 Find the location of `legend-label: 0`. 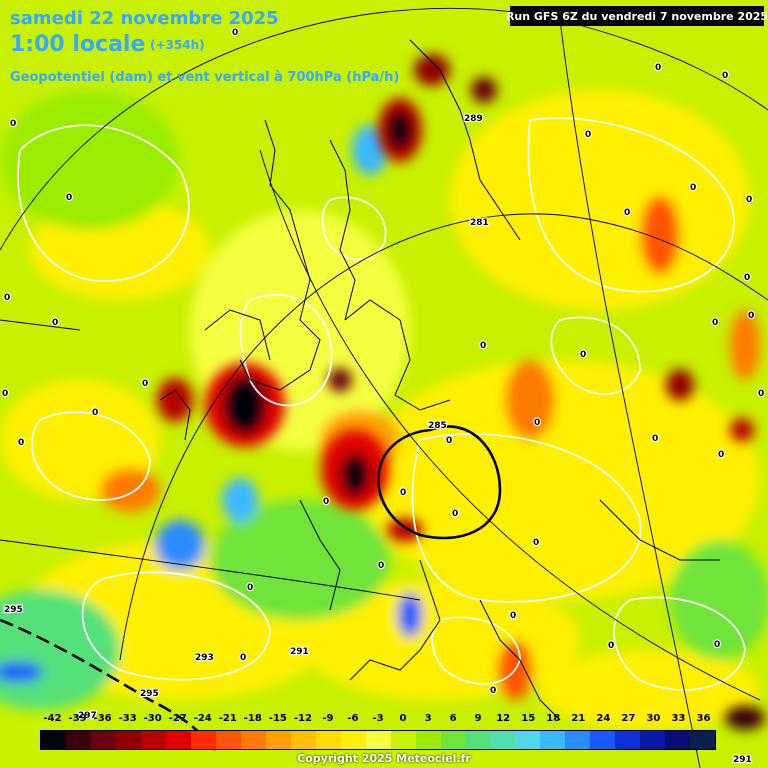

legend-label: 0 is located at coordinates (403, 718).